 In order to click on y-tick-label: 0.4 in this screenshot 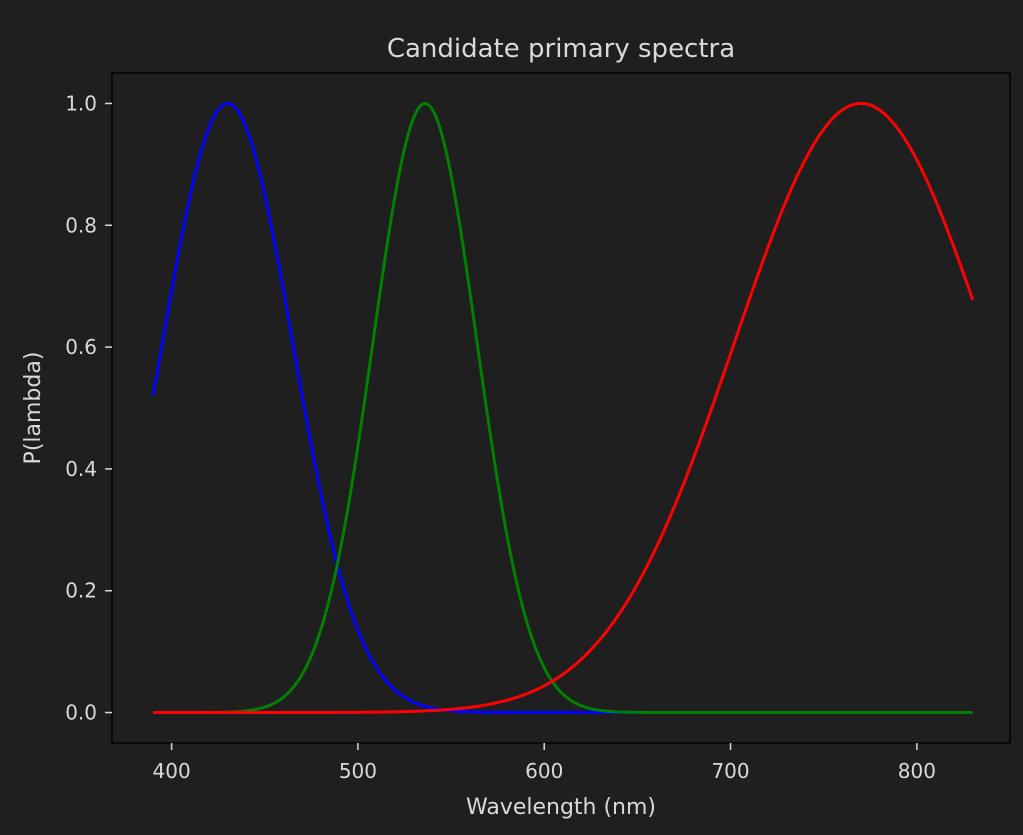, I will do `click(81, 469)`.